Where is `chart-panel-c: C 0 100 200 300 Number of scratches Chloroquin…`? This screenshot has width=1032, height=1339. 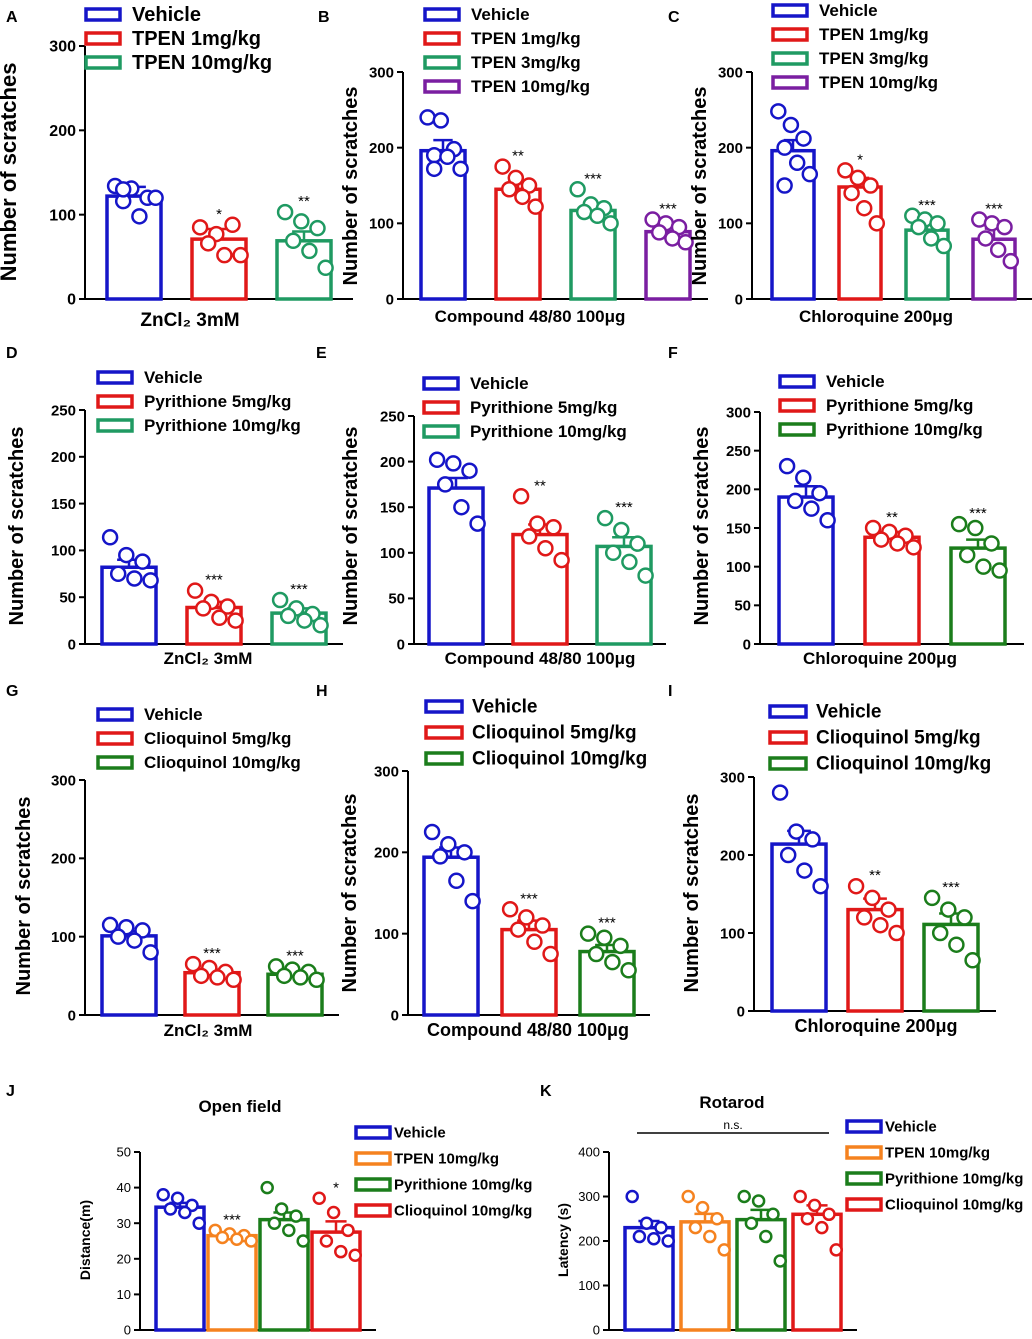
chart-panel-c: C 0 100 200 300 Number of scratches Chloroquin… is located at coordinates (850, 163).